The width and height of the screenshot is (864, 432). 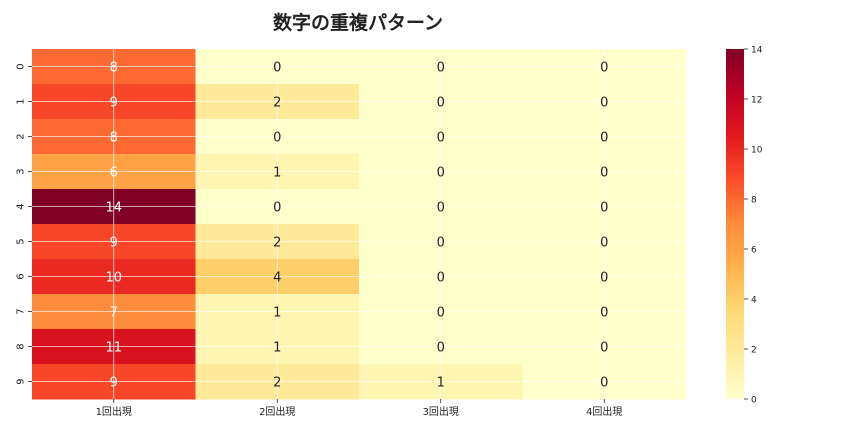 What do you see at coordinates (735, 224) in the screenshot?
I see `colorbar-gradient` at bounding box center [735, 224].